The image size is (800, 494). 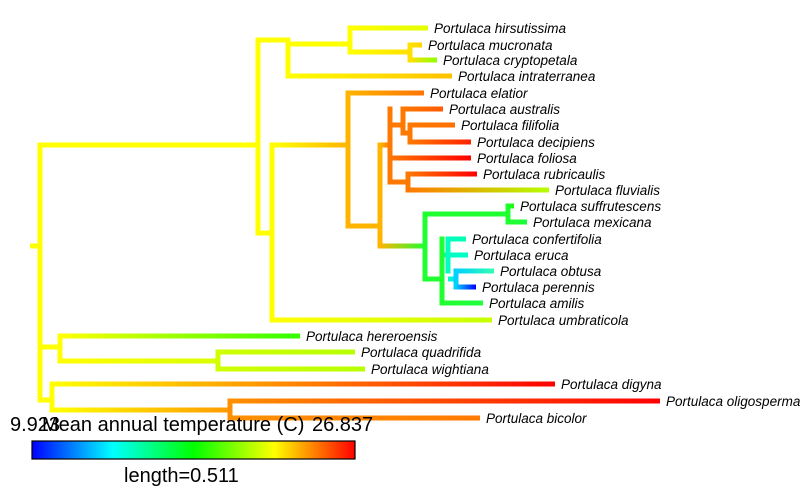 I want to click on tip-label-portulaca-cryptopetala: Portulaca cryptopetala, so click(x=510, y=60).